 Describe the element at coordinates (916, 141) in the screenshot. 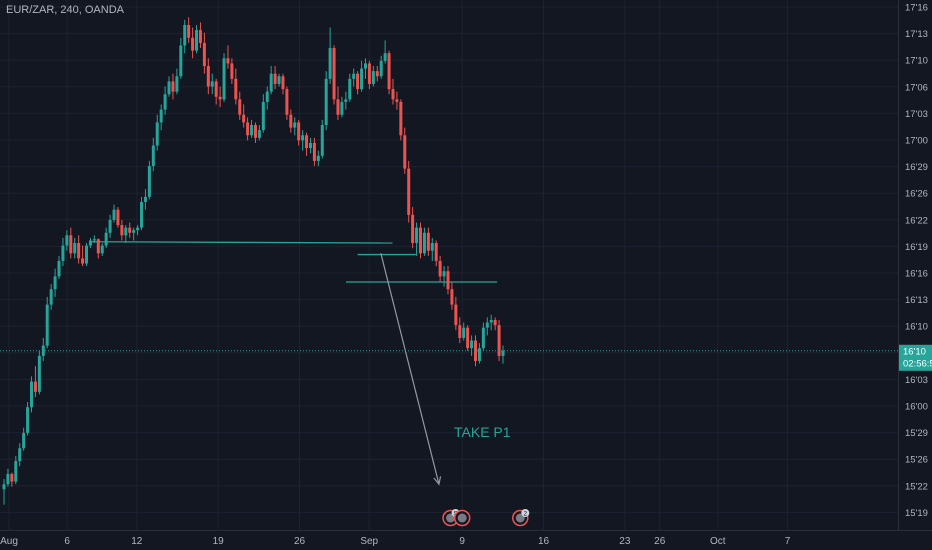

I see `price-tick-label: 17'00` at that location.